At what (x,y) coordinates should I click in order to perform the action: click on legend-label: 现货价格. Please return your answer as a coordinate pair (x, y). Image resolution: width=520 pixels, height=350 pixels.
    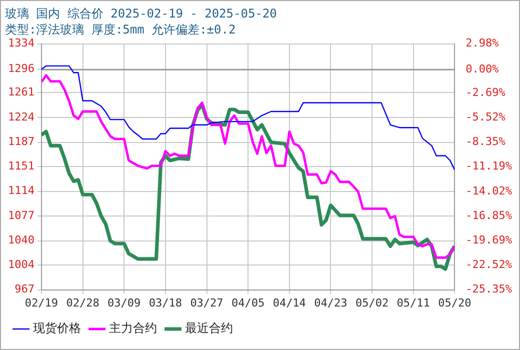
    Looking at the image, I should click on (57, 328).